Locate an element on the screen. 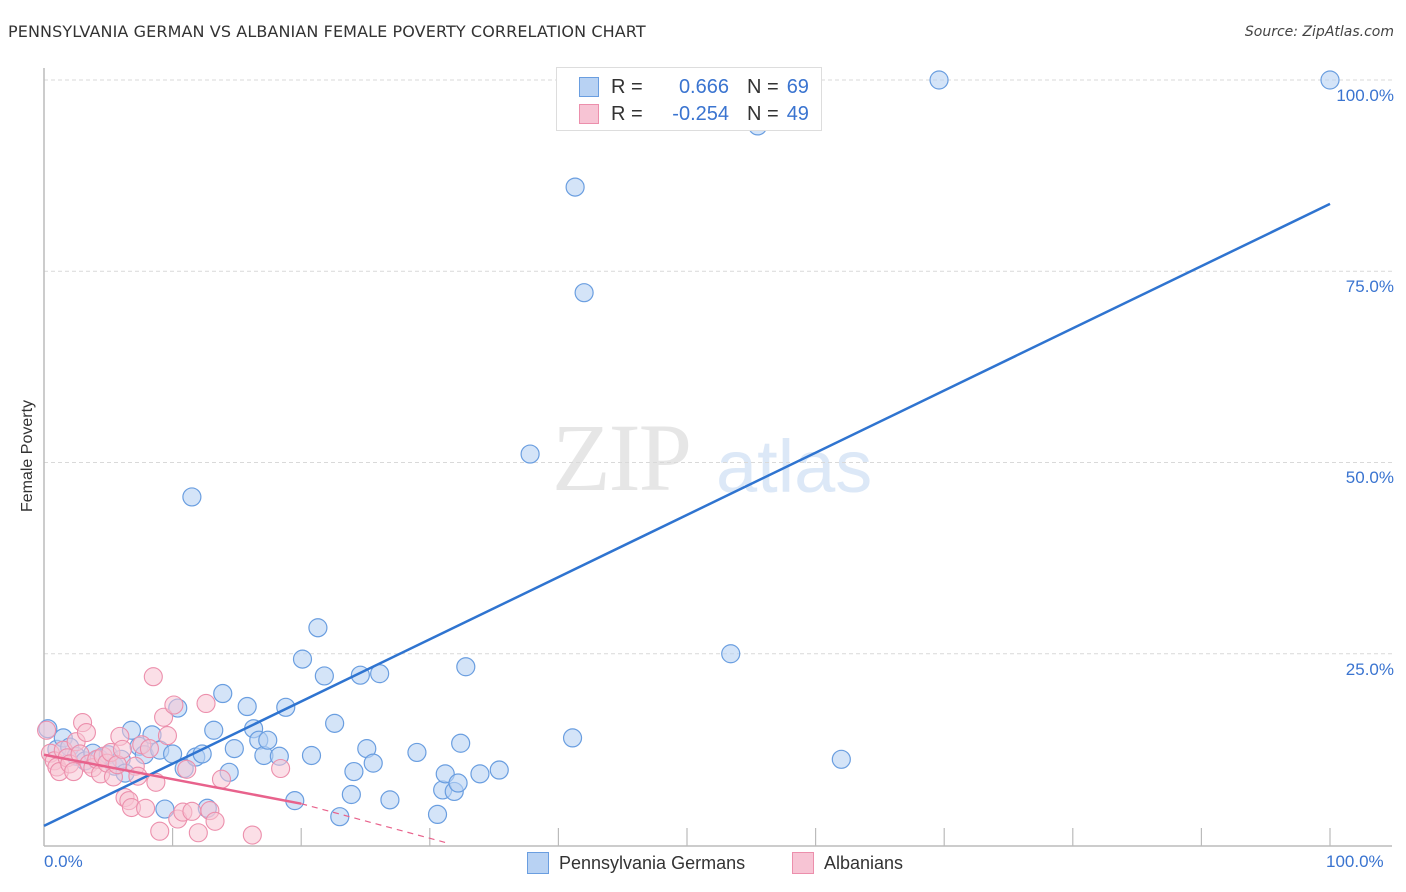  n-value: 49 is located at coordinates (797, 113).